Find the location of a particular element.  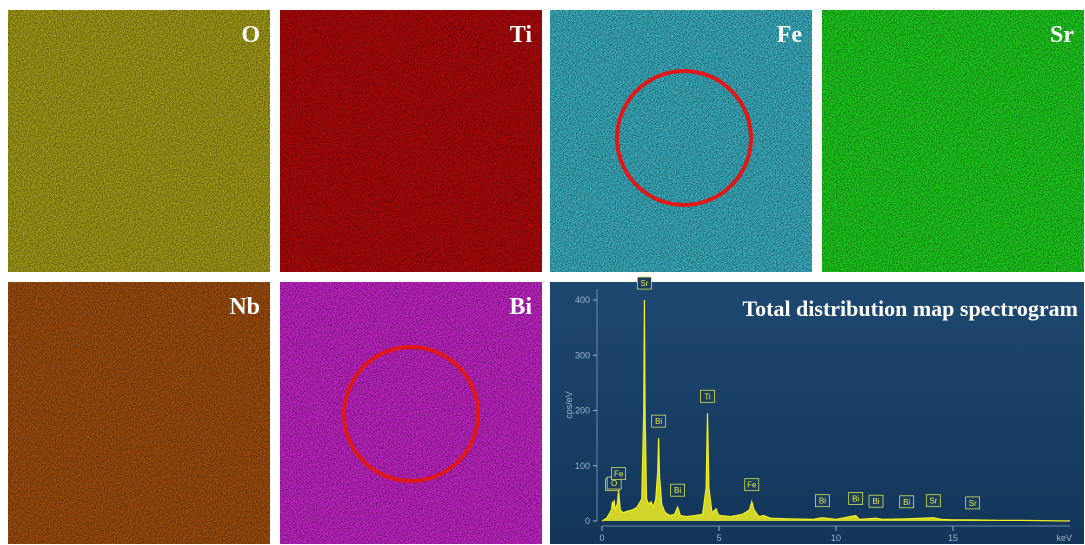

peak-label: O is located at coordinates (614, 483).